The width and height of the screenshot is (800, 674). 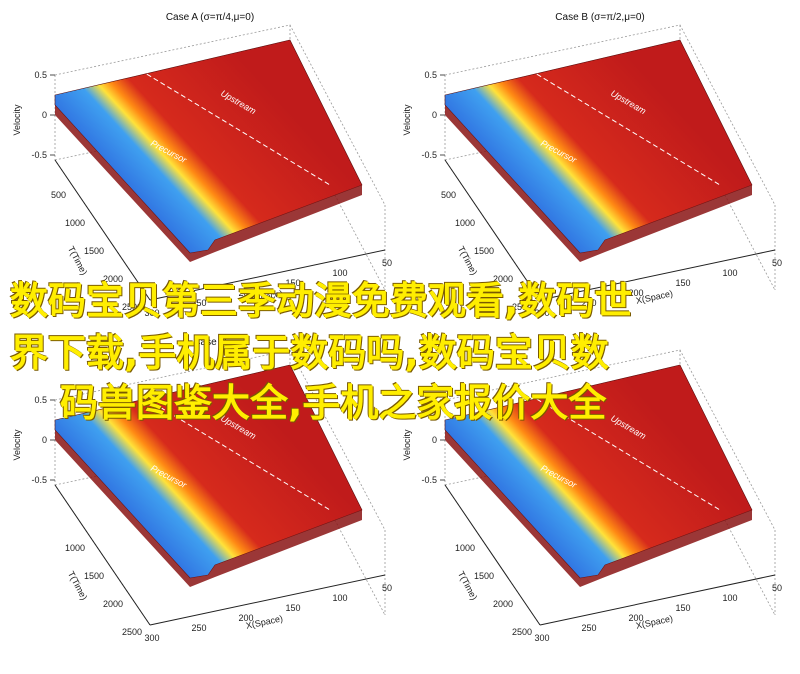 What do you see at coordinates (333, 403) in the screenshot?
I see `overlay-line-3: 码兽图鉴大全,手机之家报价大全` at bounding box center [333, 403].